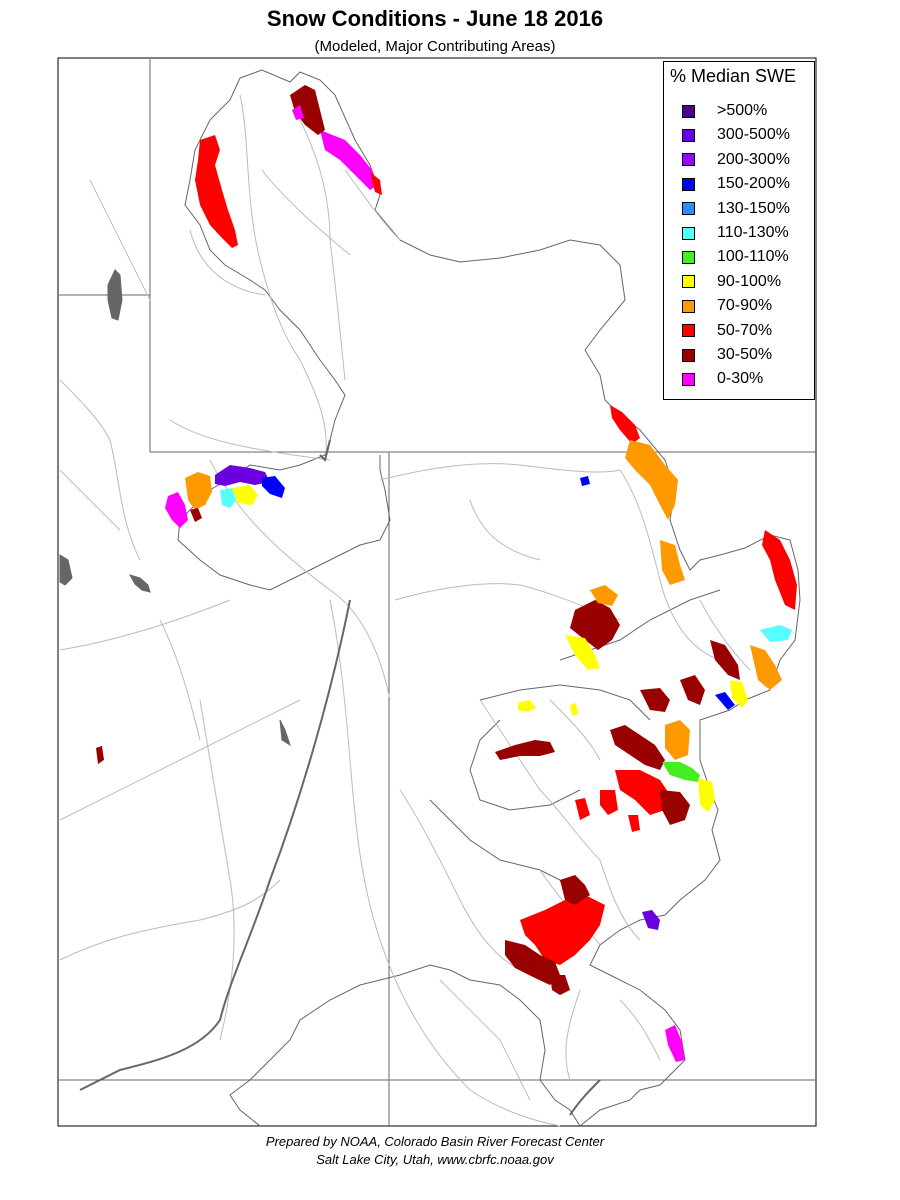 This screenshot has height=1200, width=900. I want to click on legend-item: 70-90%, so click(727, 306).